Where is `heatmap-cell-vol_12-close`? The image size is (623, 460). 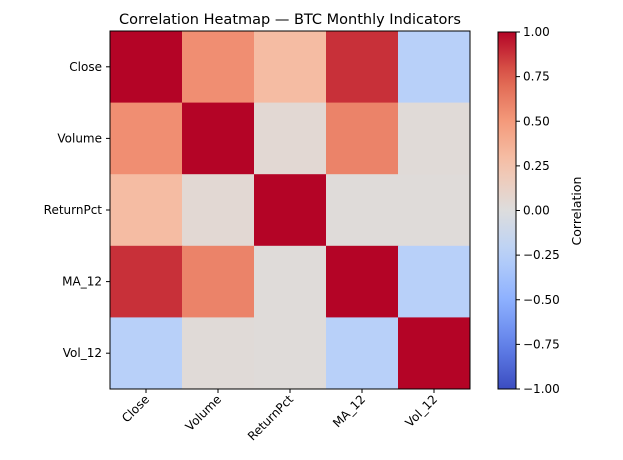
heatmap-cell-vol_12-close is located at coordinates (146, 353).